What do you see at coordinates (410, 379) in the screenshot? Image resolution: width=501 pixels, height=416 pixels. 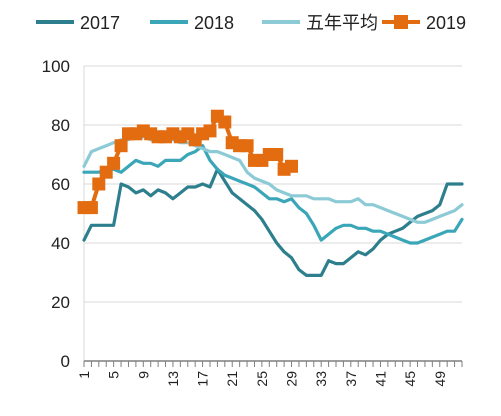 I see `x-tick-label: 45` at bounding box center [410, 379].